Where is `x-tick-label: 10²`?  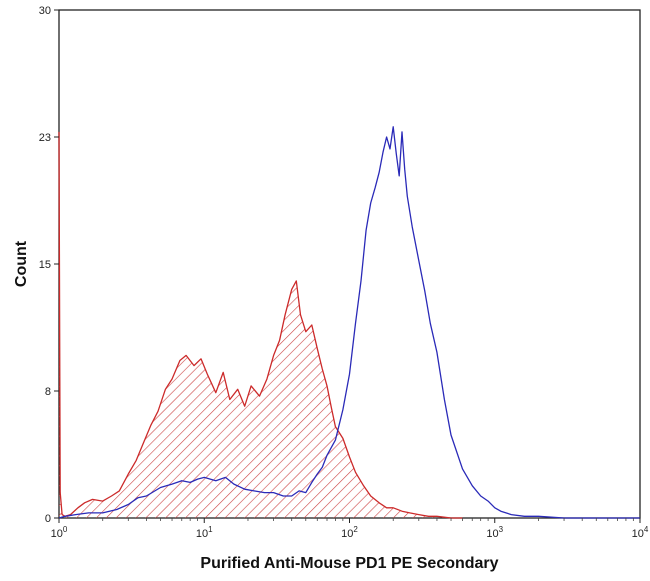 x-tick-label: 10² is located at coordinates (349, 532).